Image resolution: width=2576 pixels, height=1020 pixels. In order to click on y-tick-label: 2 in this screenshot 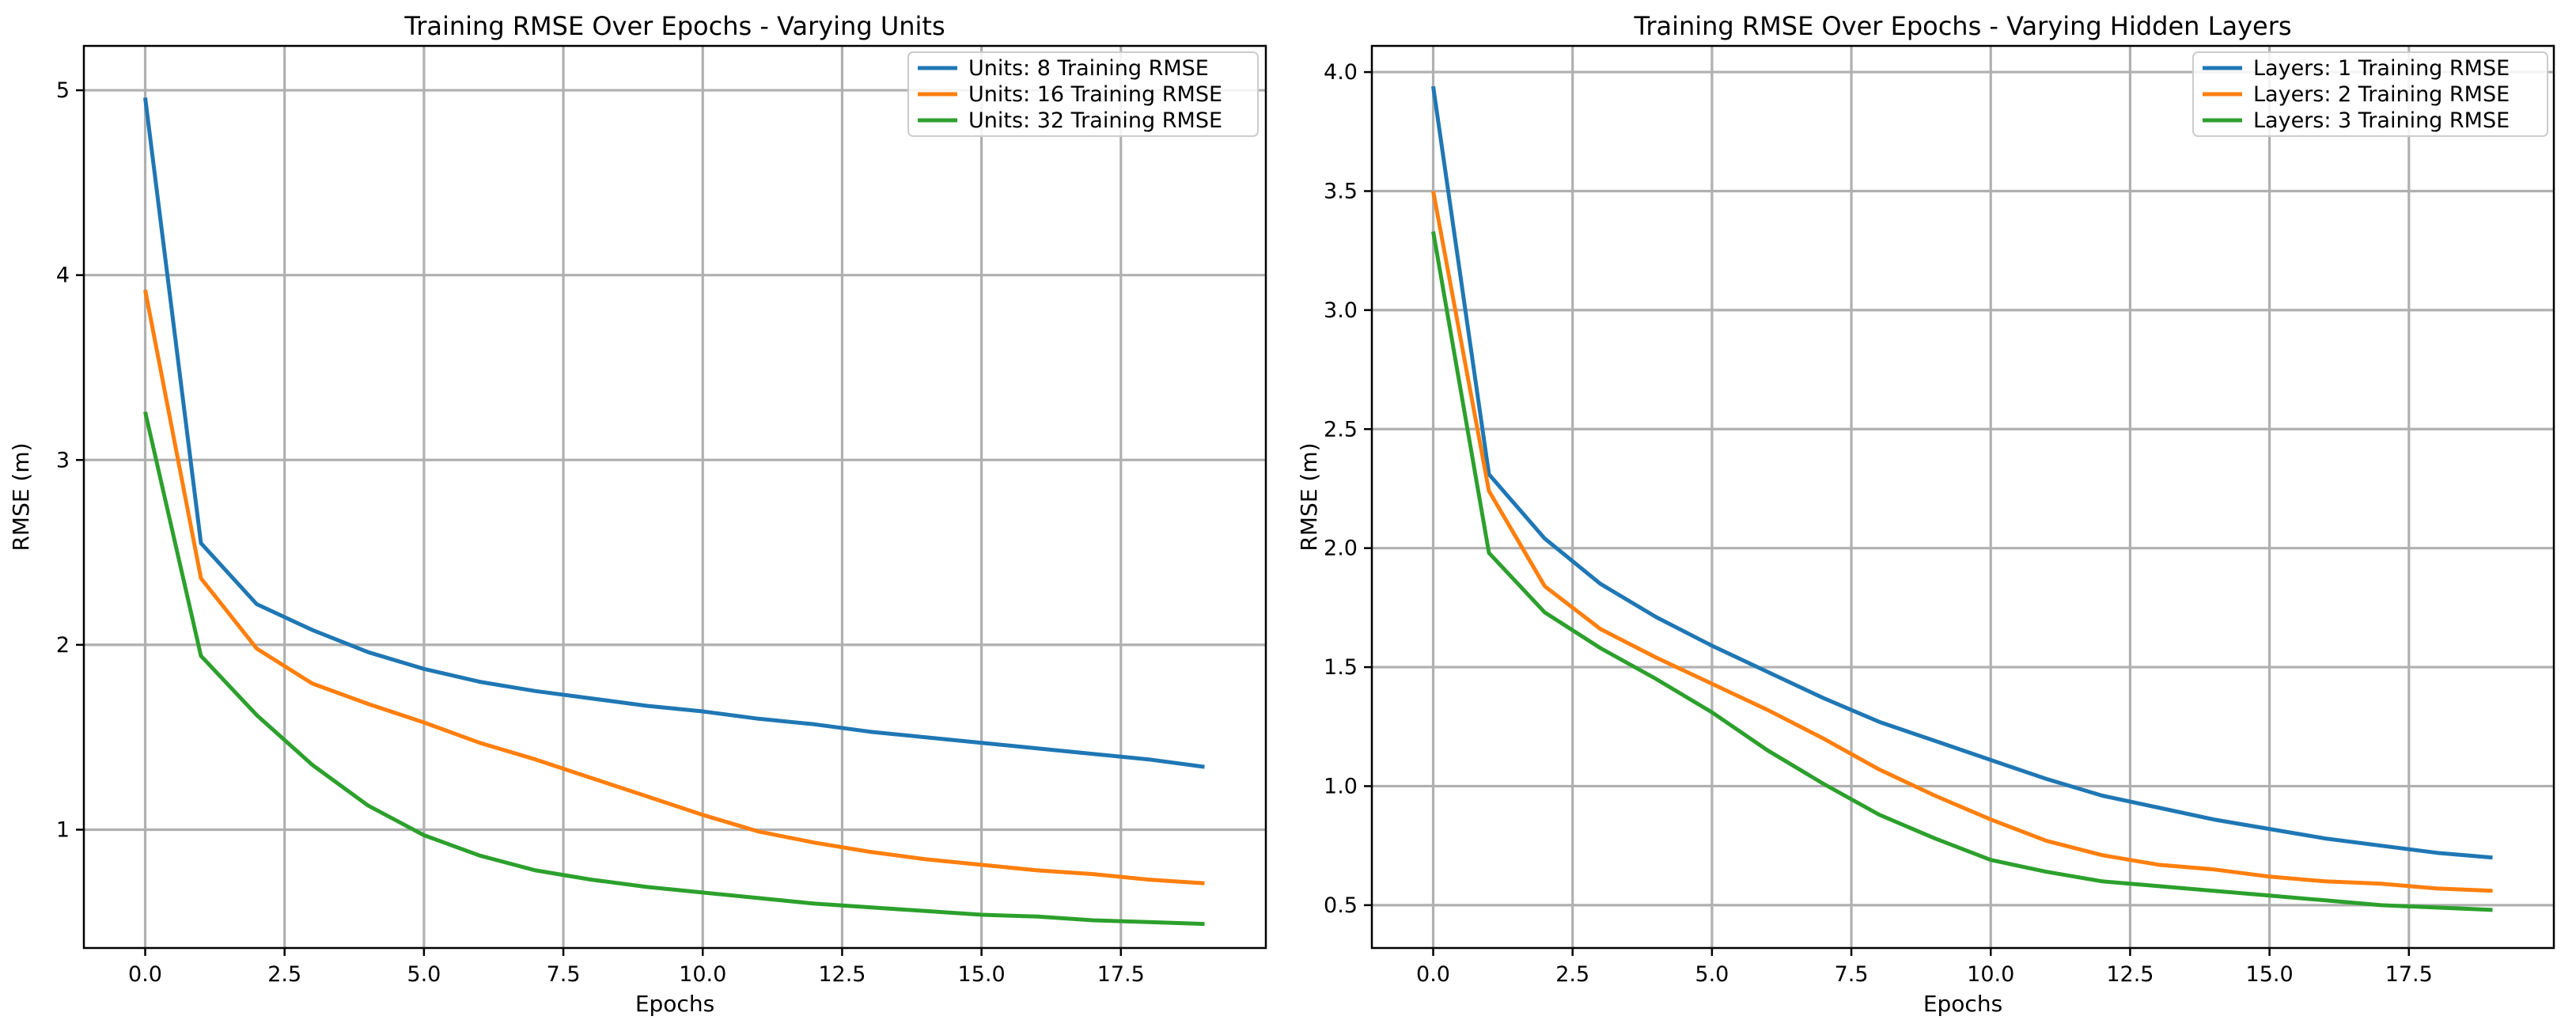, I will do `click(63, 645)`.